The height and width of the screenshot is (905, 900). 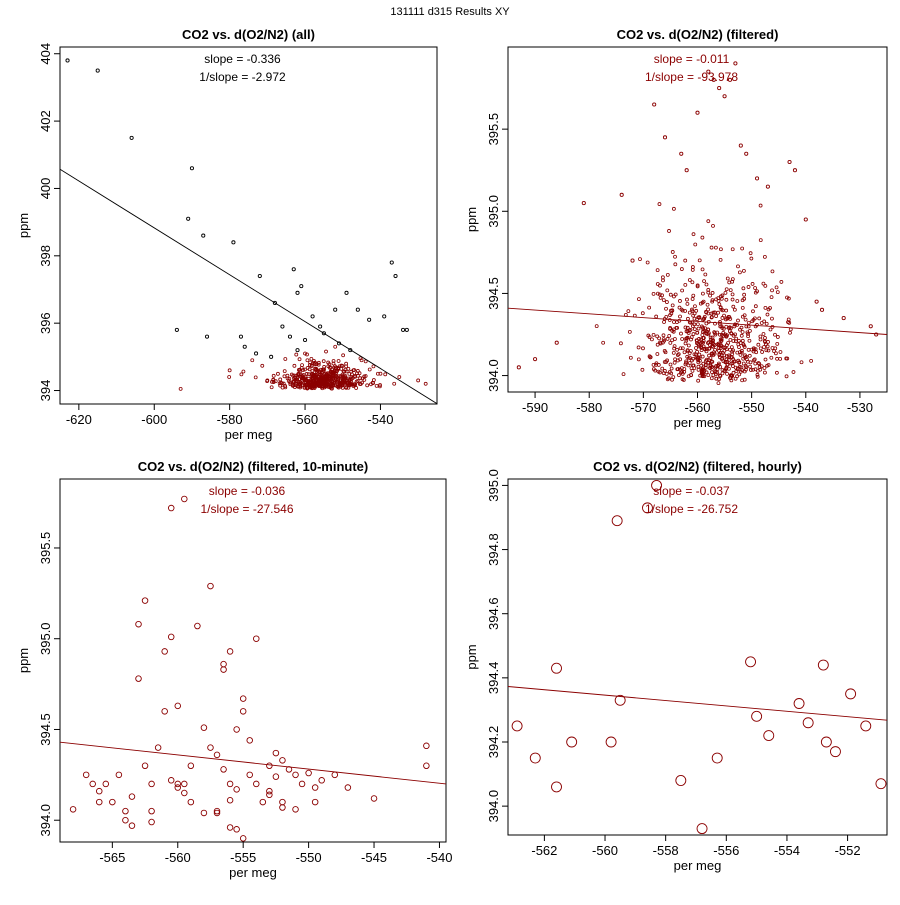 What do you see at coordinates (696, 846) in the screenshot?
I see `x-axis: -562 -560 -558 -556 -554 -552` at bounding box center [696, 846].